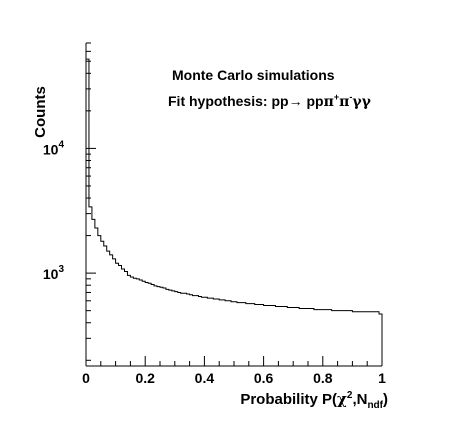  What do you see at coordinates (54, 148) in the screenshot?
I see `y-tick-label: 10⁴` at bounding box center [54, 148].